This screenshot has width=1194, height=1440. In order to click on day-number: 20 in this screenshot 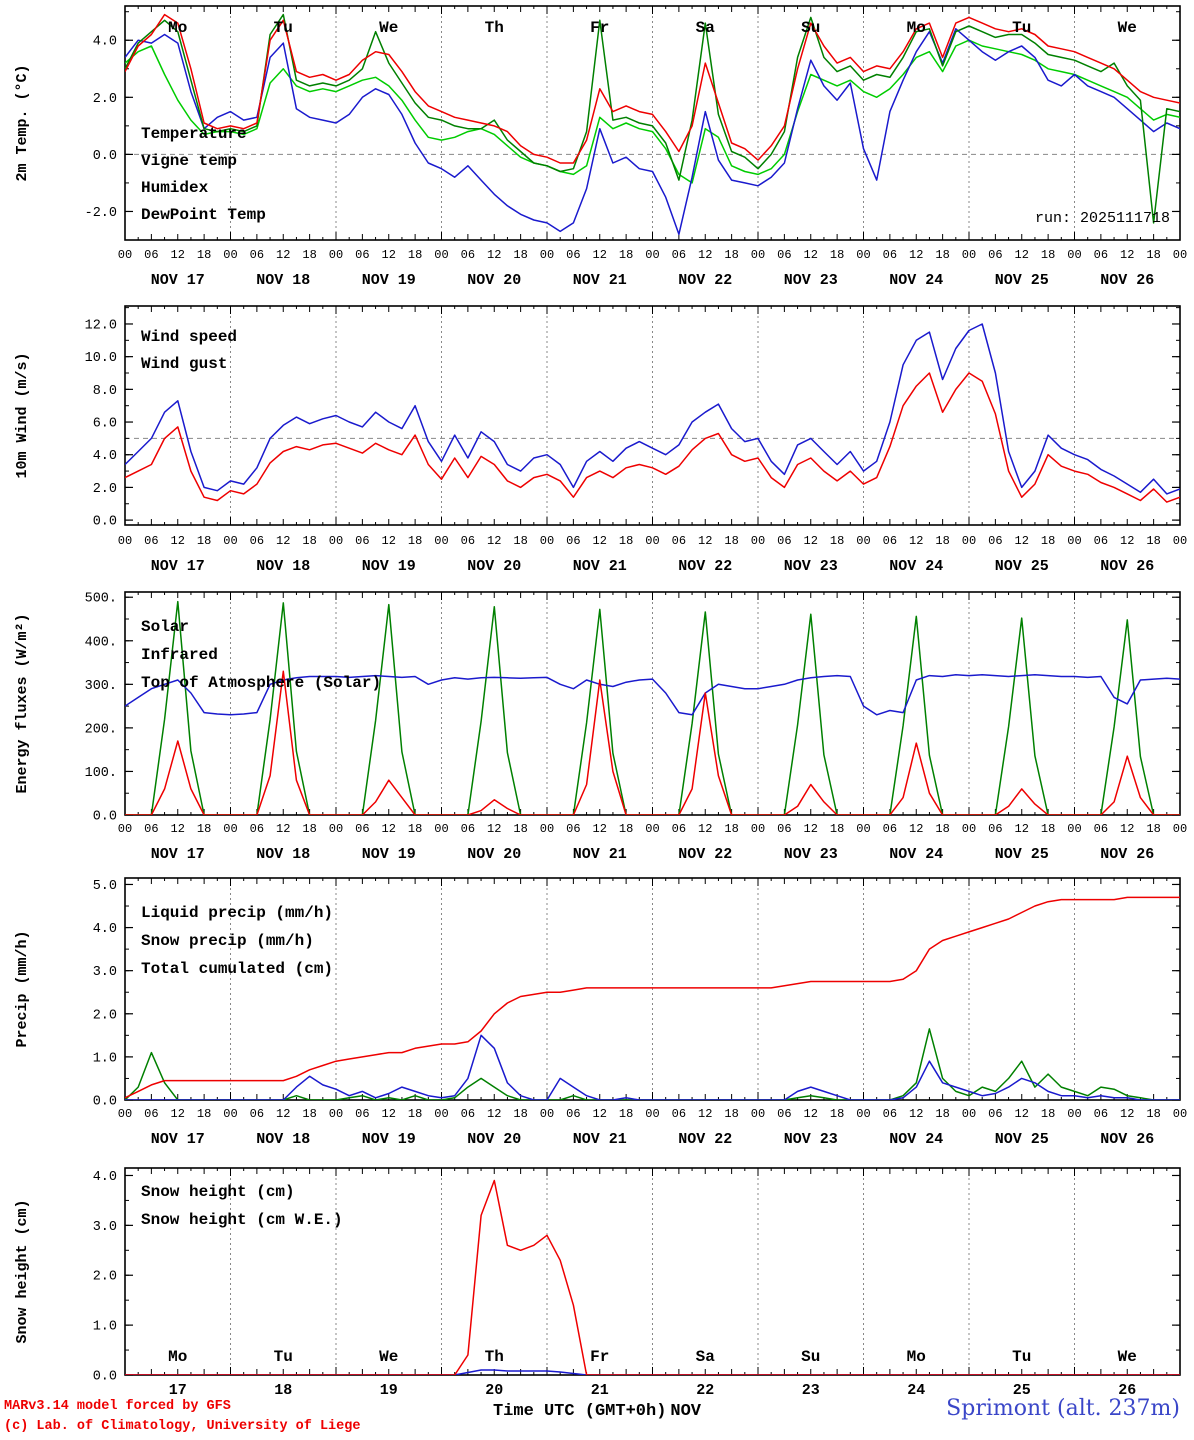, I will do `click(494, 1390)`.